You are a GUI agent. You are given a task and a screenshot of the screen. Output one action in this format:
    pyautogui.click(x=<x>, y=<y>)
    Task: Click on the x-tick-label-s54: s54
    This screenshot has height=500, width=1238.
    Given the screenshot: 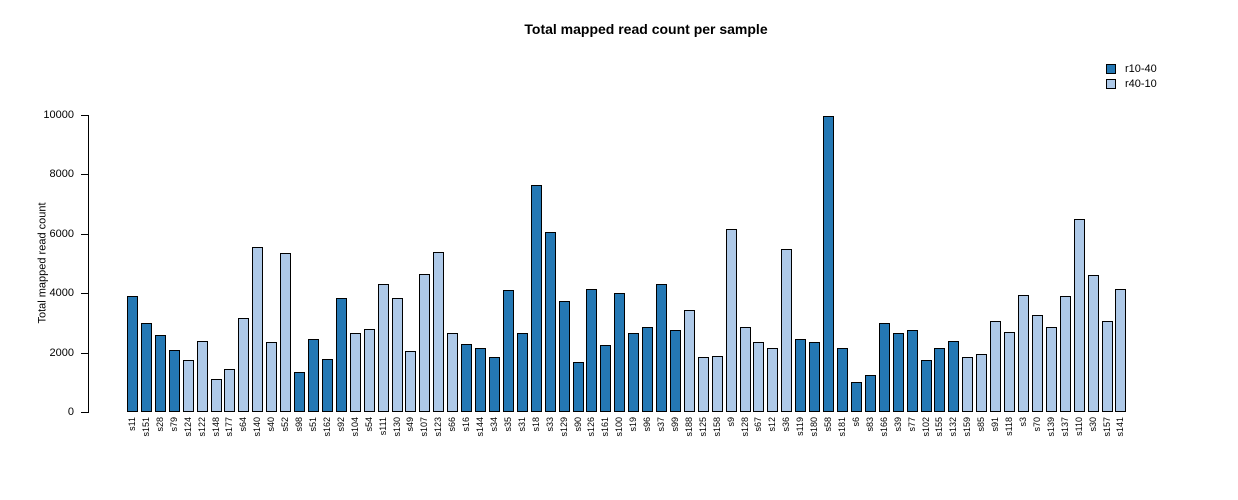 What is the action you would take?
    pyautogui.click(x=368, y=424)
    